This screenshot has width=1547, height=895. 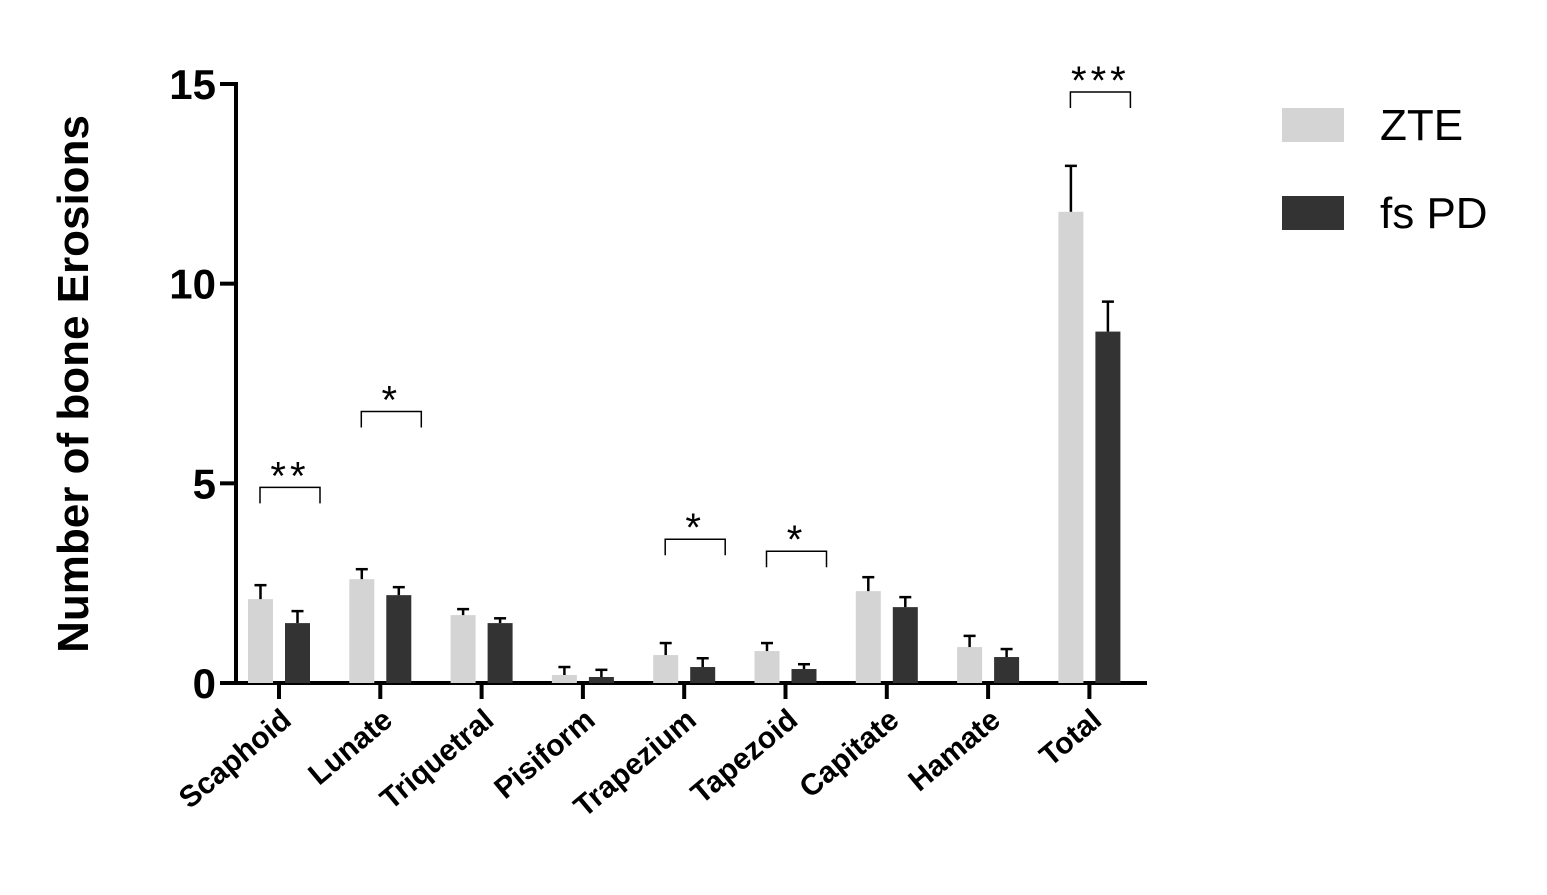 I want to click on y-tick-label: 15, so click(x=192, y=84).